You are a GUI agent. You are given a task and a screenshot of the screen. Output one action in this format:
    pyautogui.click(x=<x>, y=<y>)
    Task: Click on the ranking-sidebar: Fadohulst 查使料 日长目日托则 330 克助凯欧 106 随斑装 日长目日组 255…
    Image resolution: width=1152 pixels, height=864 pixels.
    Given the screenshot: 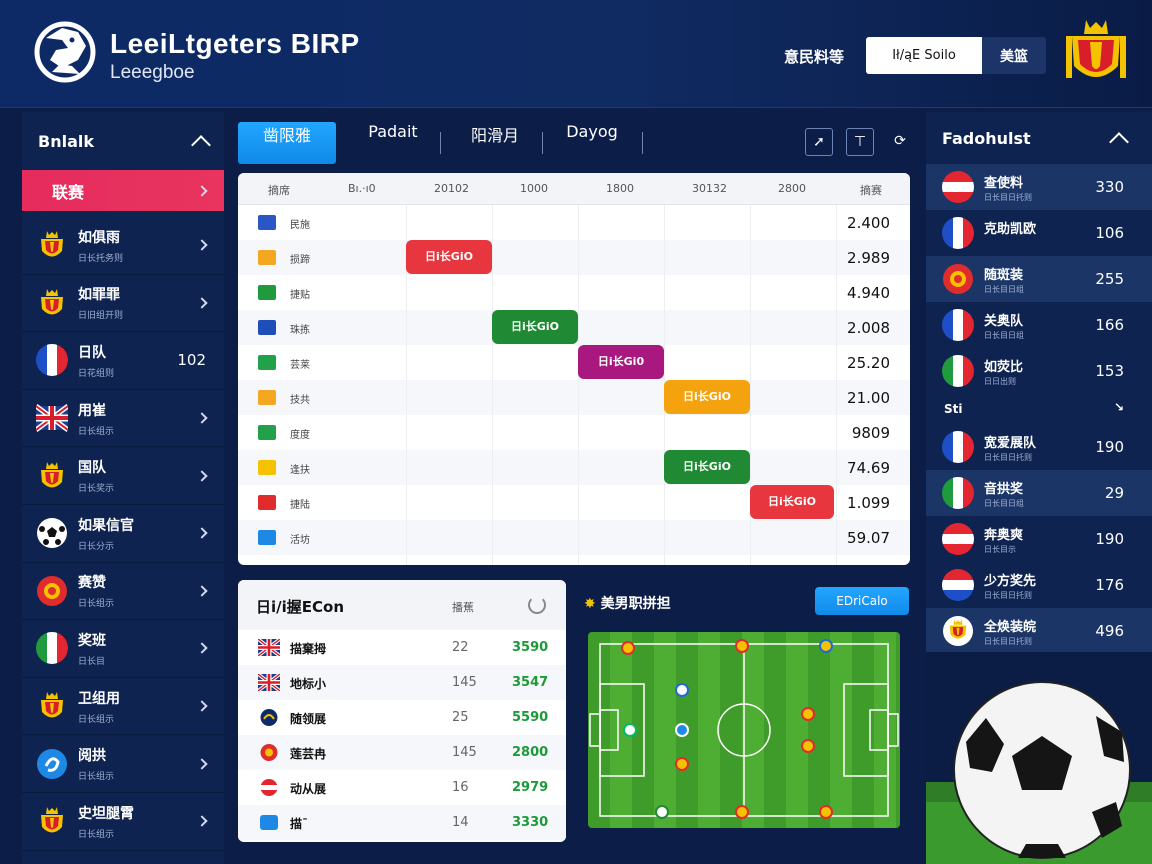 What is the action you would take?
    pyautogui.click(x=1039, y=383)
    